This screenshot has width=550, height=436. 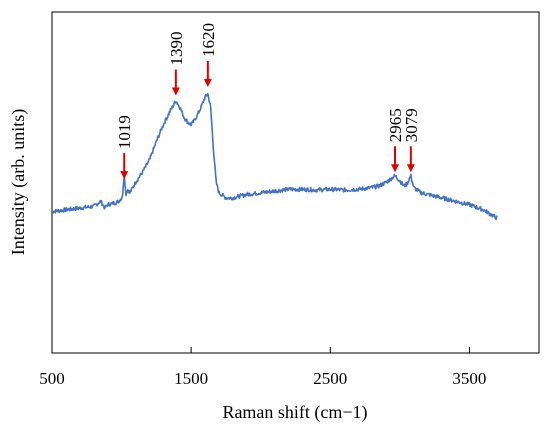 What do you see at coordinates (262, 367) in the screenshot?
I see `x-axis-ticks: 500 1500 2500 3500` at bounding box center [262, 367].